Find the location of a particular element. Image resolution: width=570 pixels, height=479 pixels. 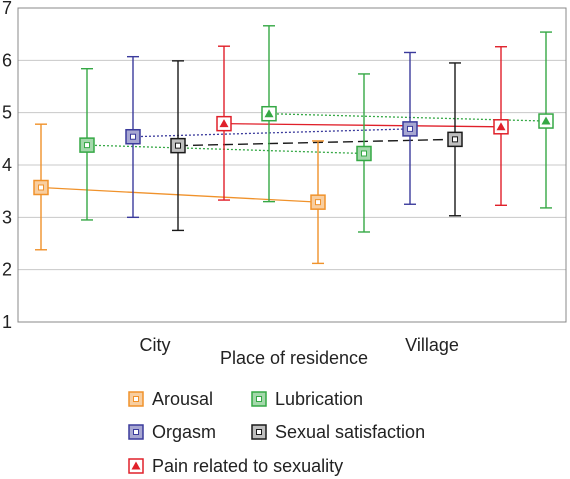

y-tick-label: 2 is located at coordinates (7, 270).